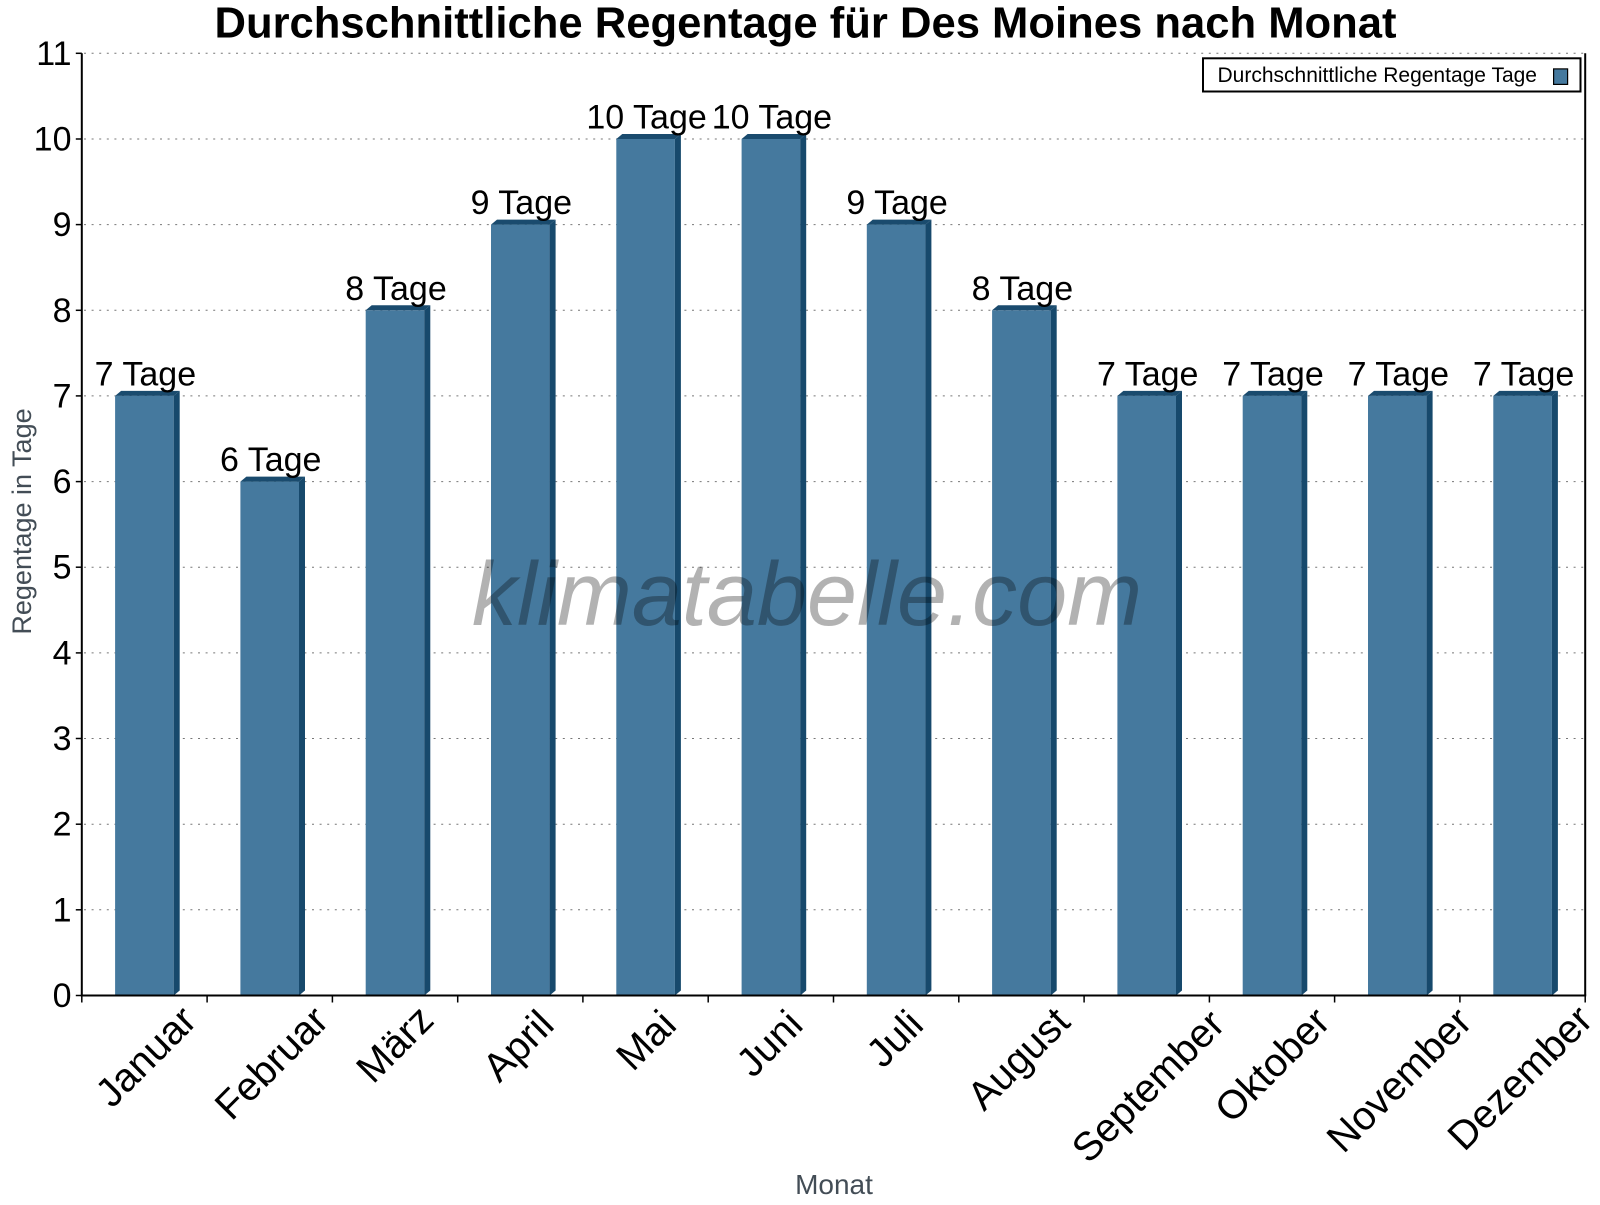 The height and width of the screenshot is (1205, 1600). I want to click on svg-text: 6, so click(62, 482).